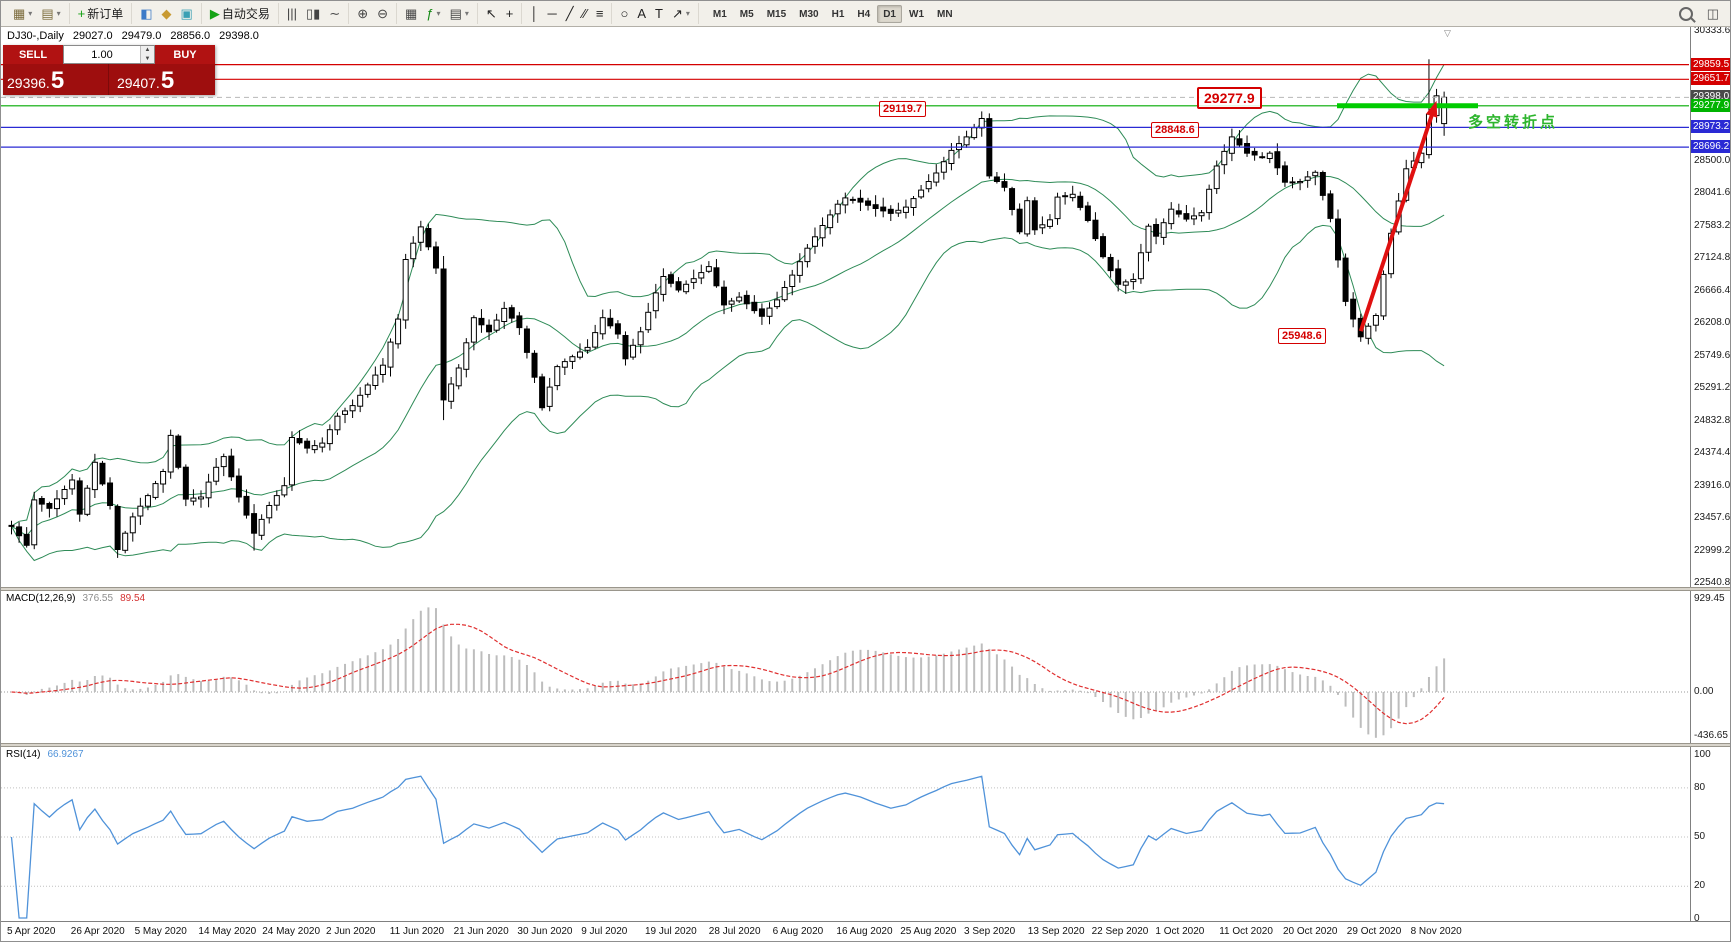 The width and height of the screenshot is (1731, 942). Describe the element at coordinates (105, 14) in the screenshot. I see `new-order-button-label: 新订单` at that location.